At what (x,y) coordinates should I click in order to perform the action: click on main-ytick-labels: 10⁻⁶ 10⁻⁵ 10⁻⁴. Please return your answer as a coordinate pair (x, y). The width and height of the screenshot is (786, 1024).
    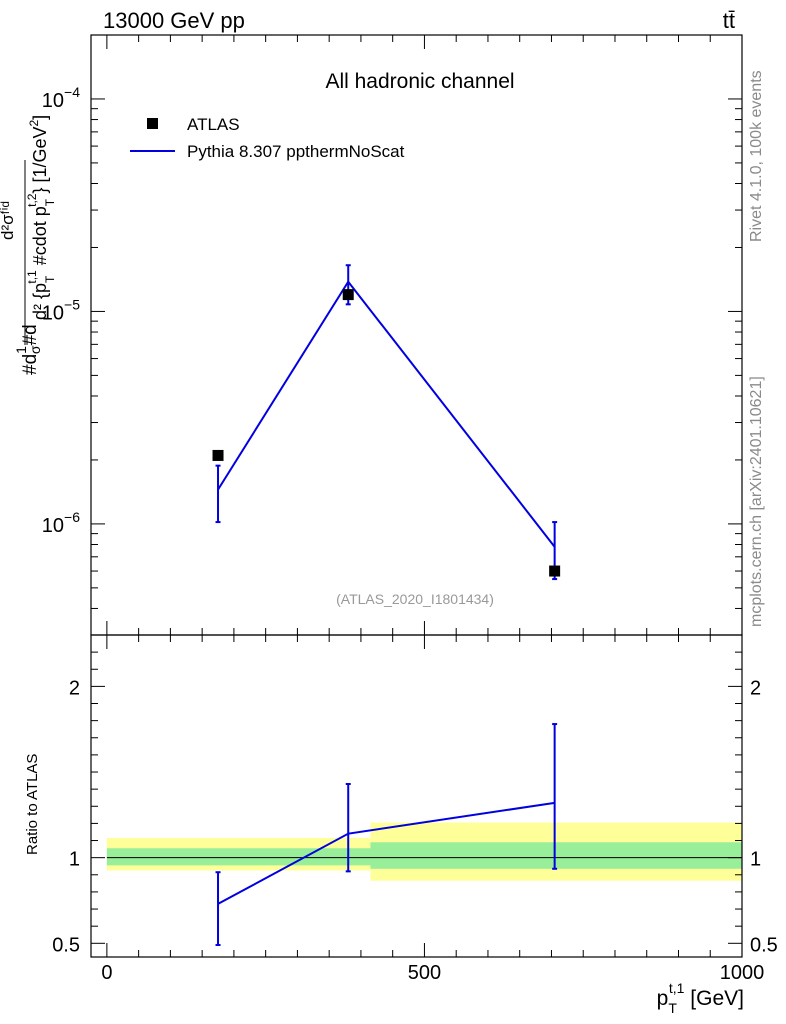
    Looking at the image, I should click on (61, 310).